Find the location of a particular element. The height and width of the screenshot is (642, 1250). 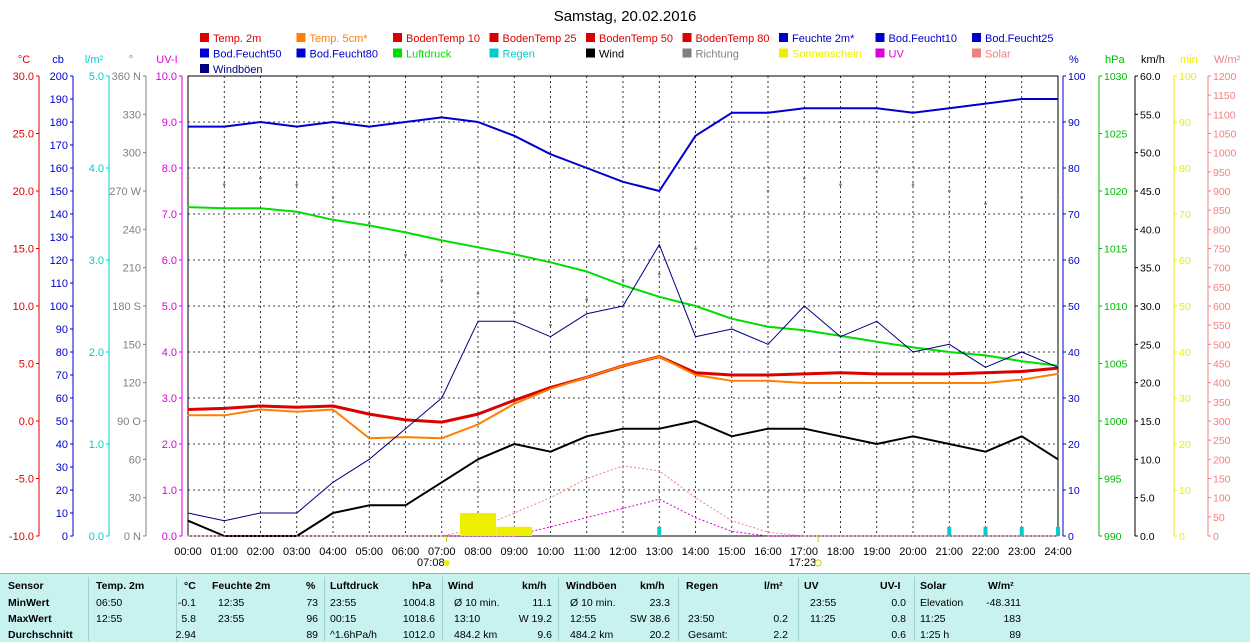

x-tick-label: 07:00 is located at coordinates (442, 552).